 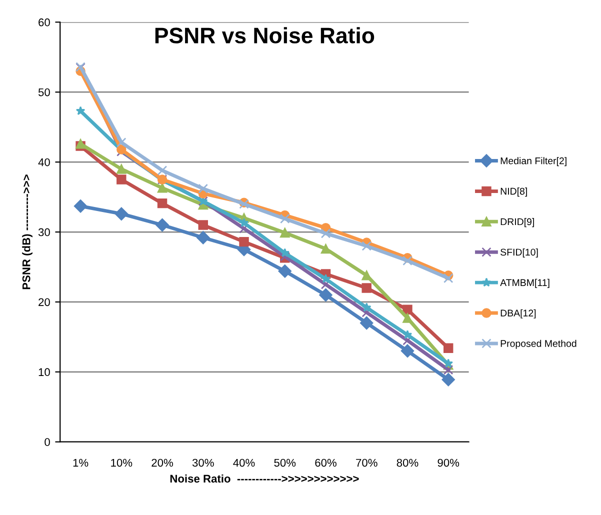 What do you see at coordinates (285, 462) in the screenshot?
I see `x-tick-label: 50%` at bounding box center [285, 462].